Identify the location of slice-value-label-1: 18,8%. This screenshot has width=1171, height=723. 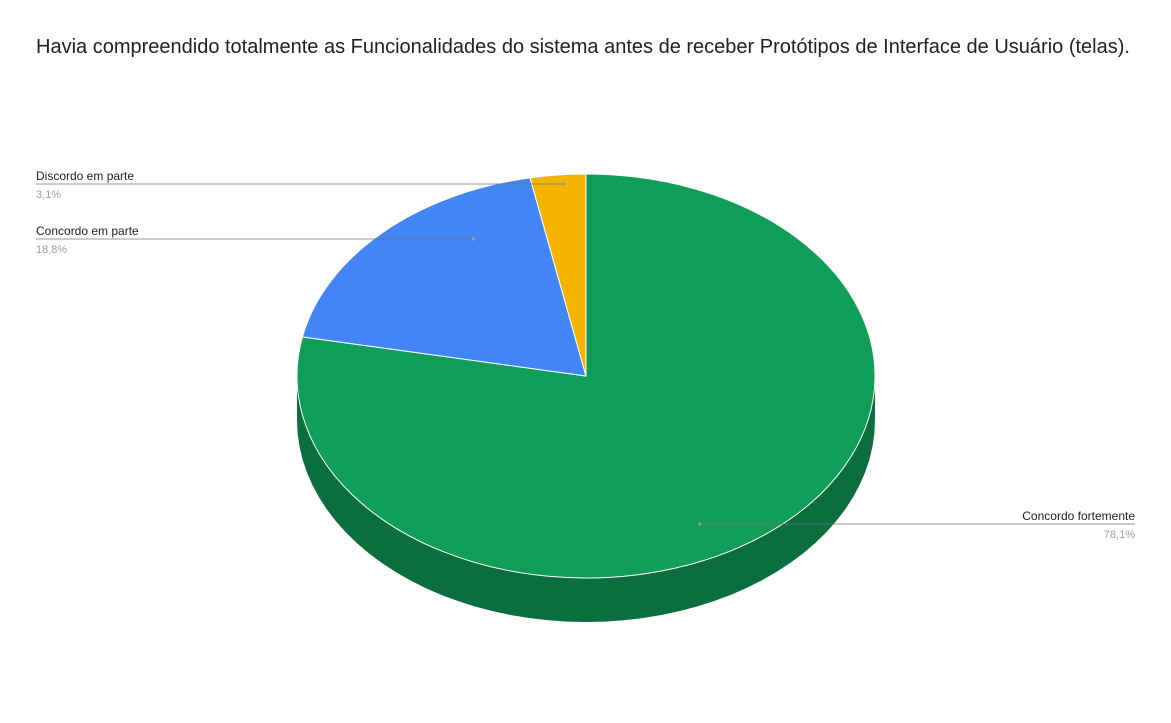
(51, 250).